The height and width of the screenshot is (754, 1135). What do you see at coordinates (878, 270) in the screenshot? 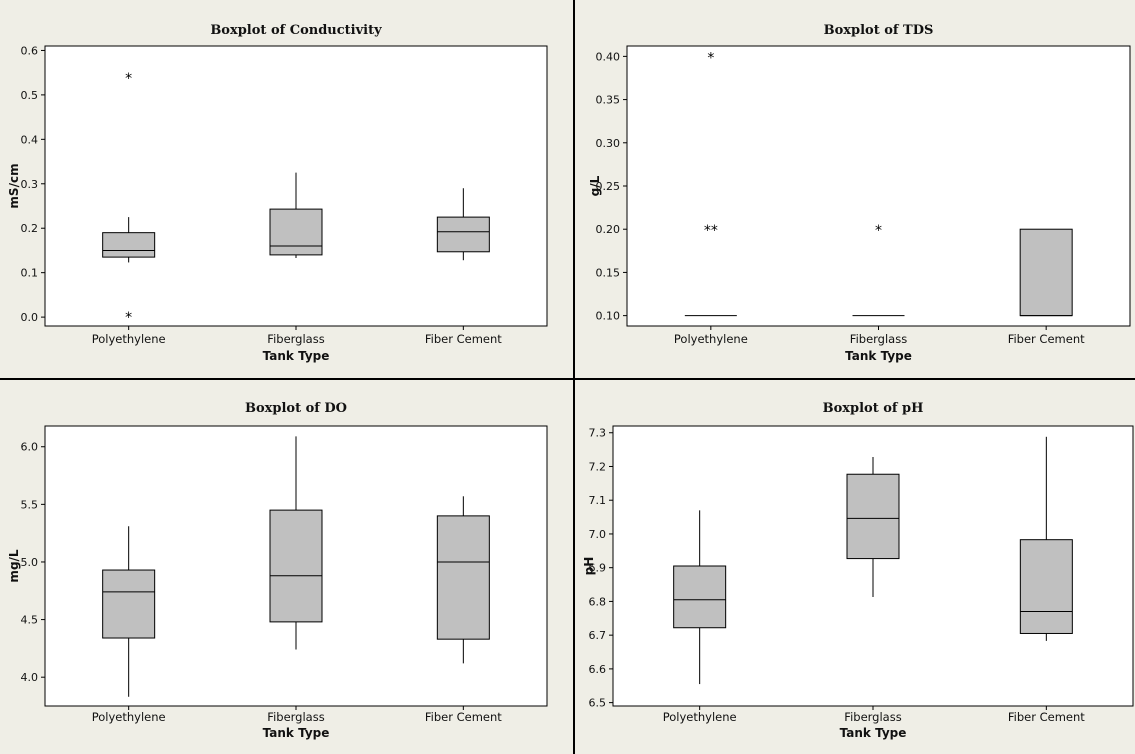
I see `box-fiberglass: *` at bounding box center [878, 270].